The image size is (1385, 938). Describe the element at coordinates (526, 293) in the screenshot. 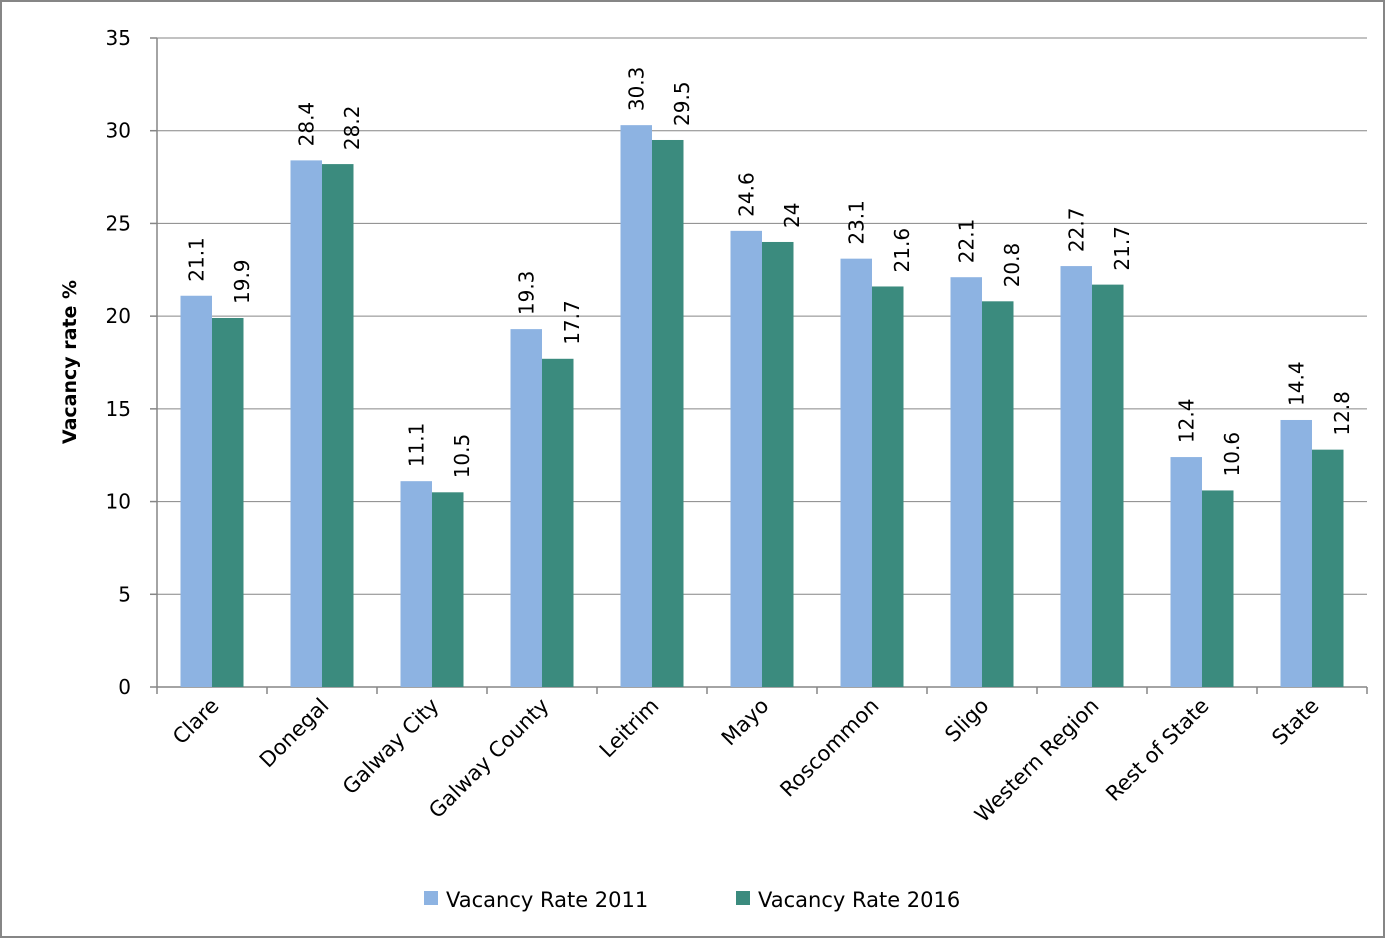

I see `data-label: 19.3` at that location.